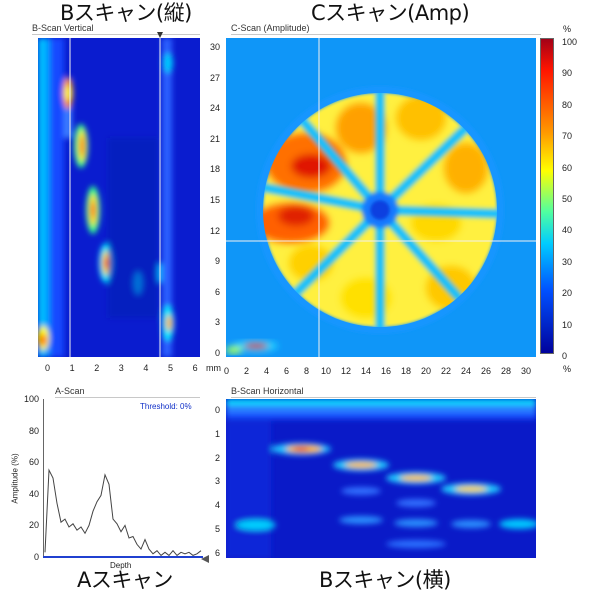  I want to click on cscan-x-tick: 16, so click(386, 371).